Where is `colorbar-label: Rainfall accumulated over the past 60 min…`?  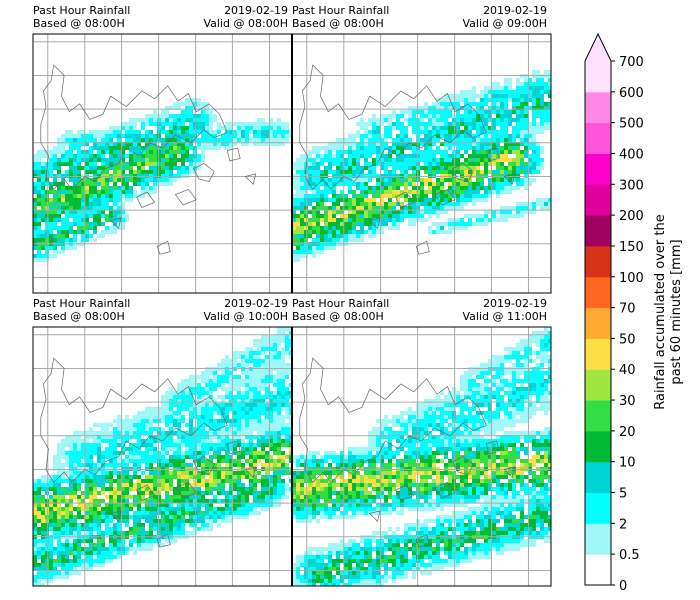
colorbar-label: Rainfall accumulated over the past 60 min… is located at coordinates (668, 311).